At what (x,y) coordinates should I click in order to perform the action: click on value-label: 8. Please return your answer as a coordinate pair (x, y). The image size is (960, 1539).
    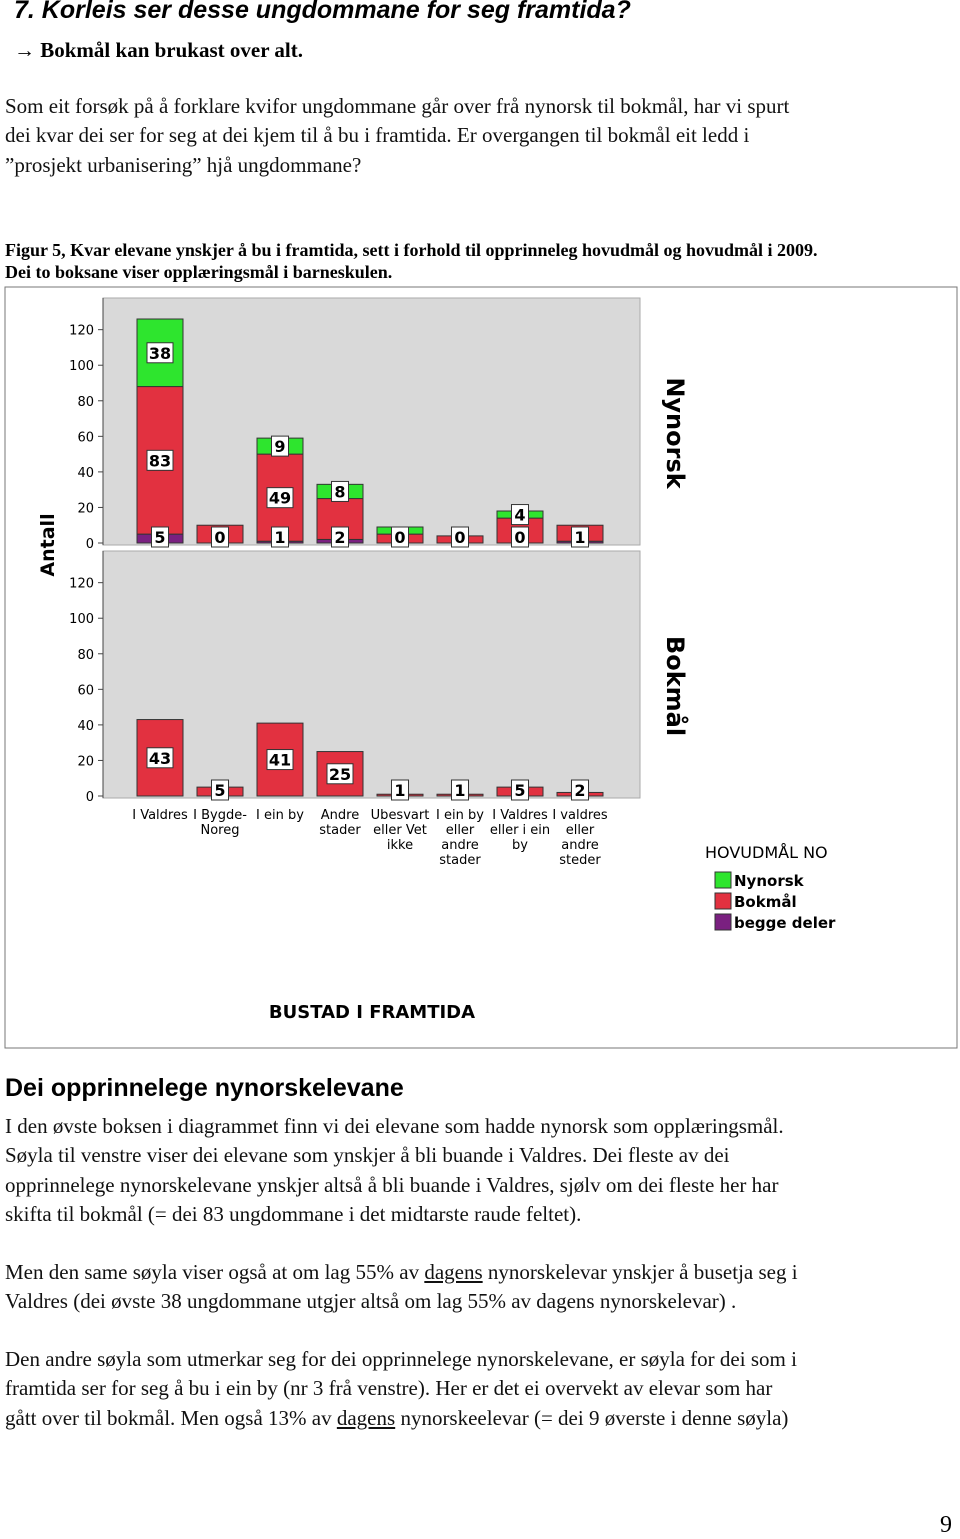
    Looking at the image, I should click on (339, 491).